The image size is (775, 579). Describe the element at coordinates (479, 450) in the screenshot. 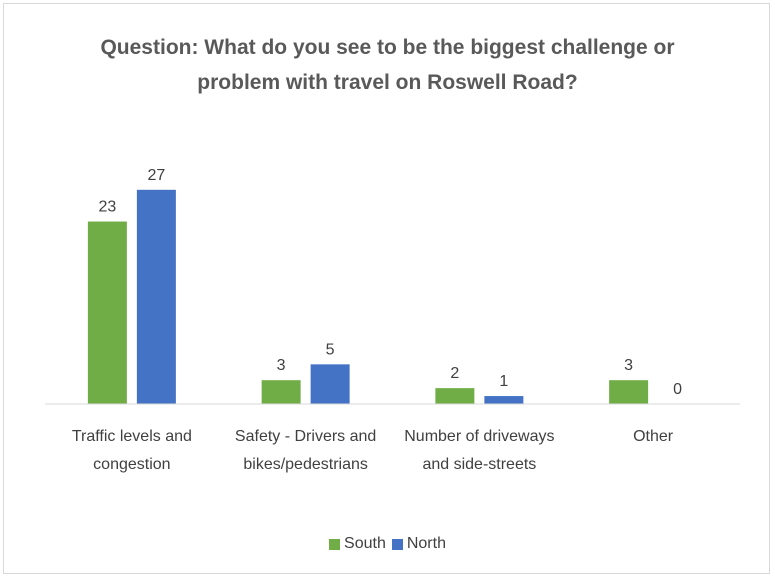

I see `x-tick-label: Number of driveways and side-streets` at that location.